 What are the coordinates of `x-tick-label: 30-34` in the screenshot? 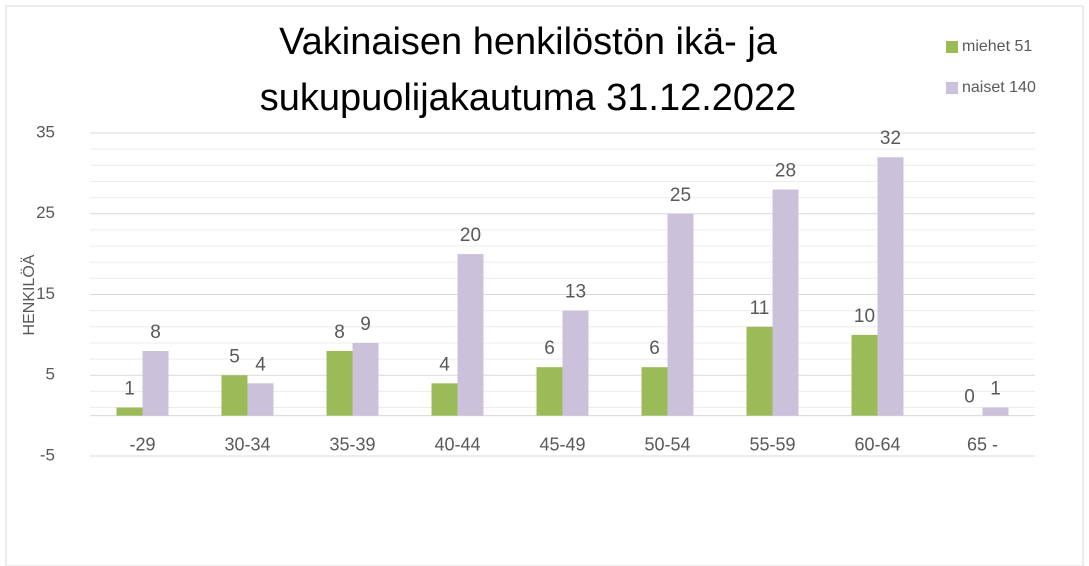 It's located at (247, 444).